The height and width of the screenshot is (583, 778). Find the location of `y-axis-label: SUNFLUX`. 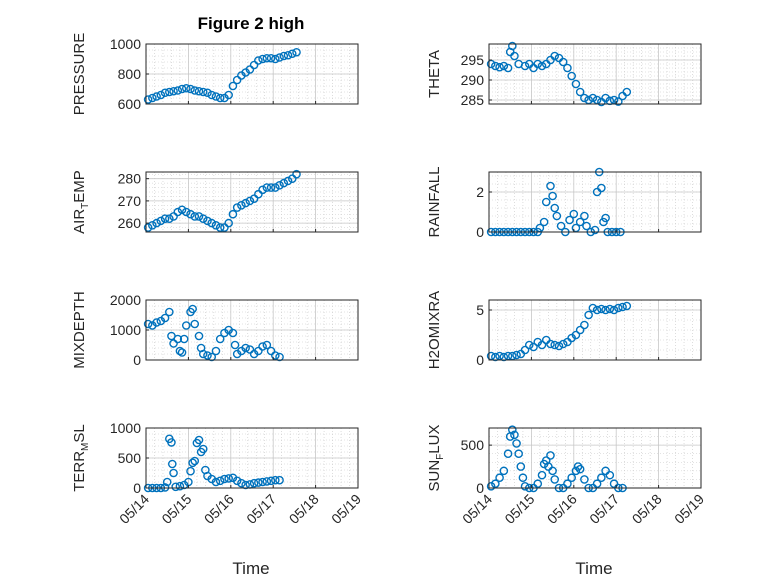

y-axis-label: SUNFLUX is located at coordinates (436, 458).